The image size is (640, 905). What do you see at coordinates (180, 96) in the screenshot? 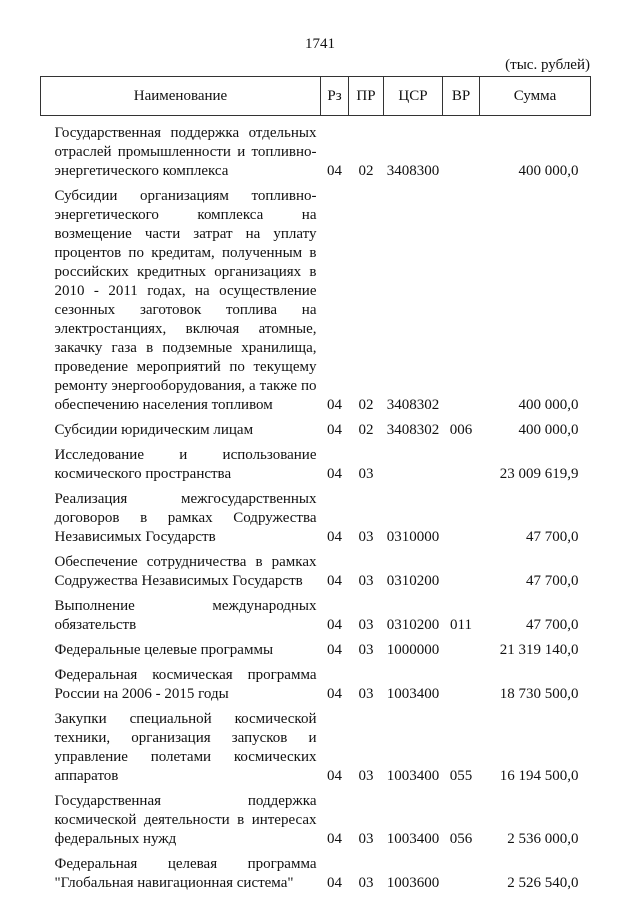
I see `header-name: Наименование` at bounding box center [180, 96].